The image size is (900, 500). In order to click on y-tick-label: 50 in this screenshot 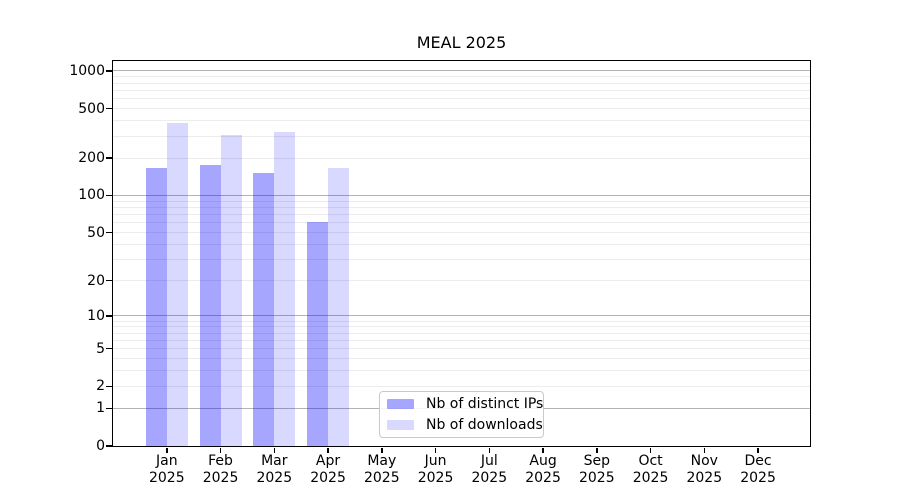, I will do `click(96, 232)`.